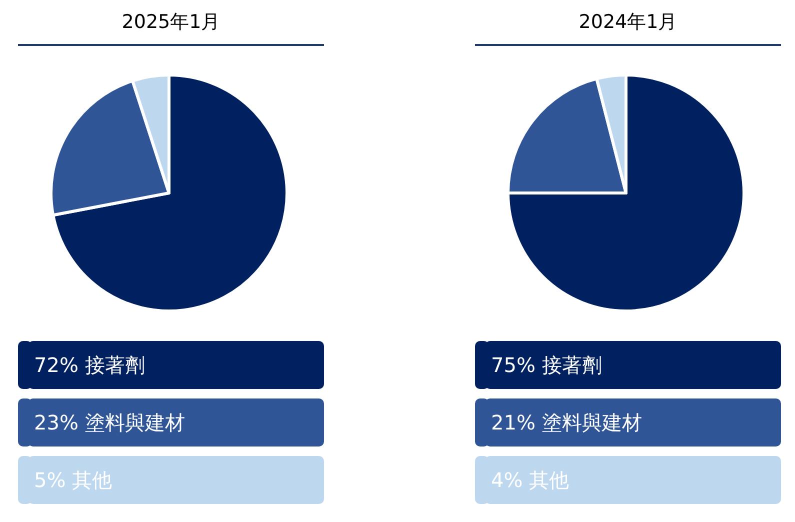 The width and height of the screenshot is (795, 522). What do you see at coordinates (628, 22) in the screenshot?
I see `chart-title: 2024年1月` at bounding box center [628, 22].